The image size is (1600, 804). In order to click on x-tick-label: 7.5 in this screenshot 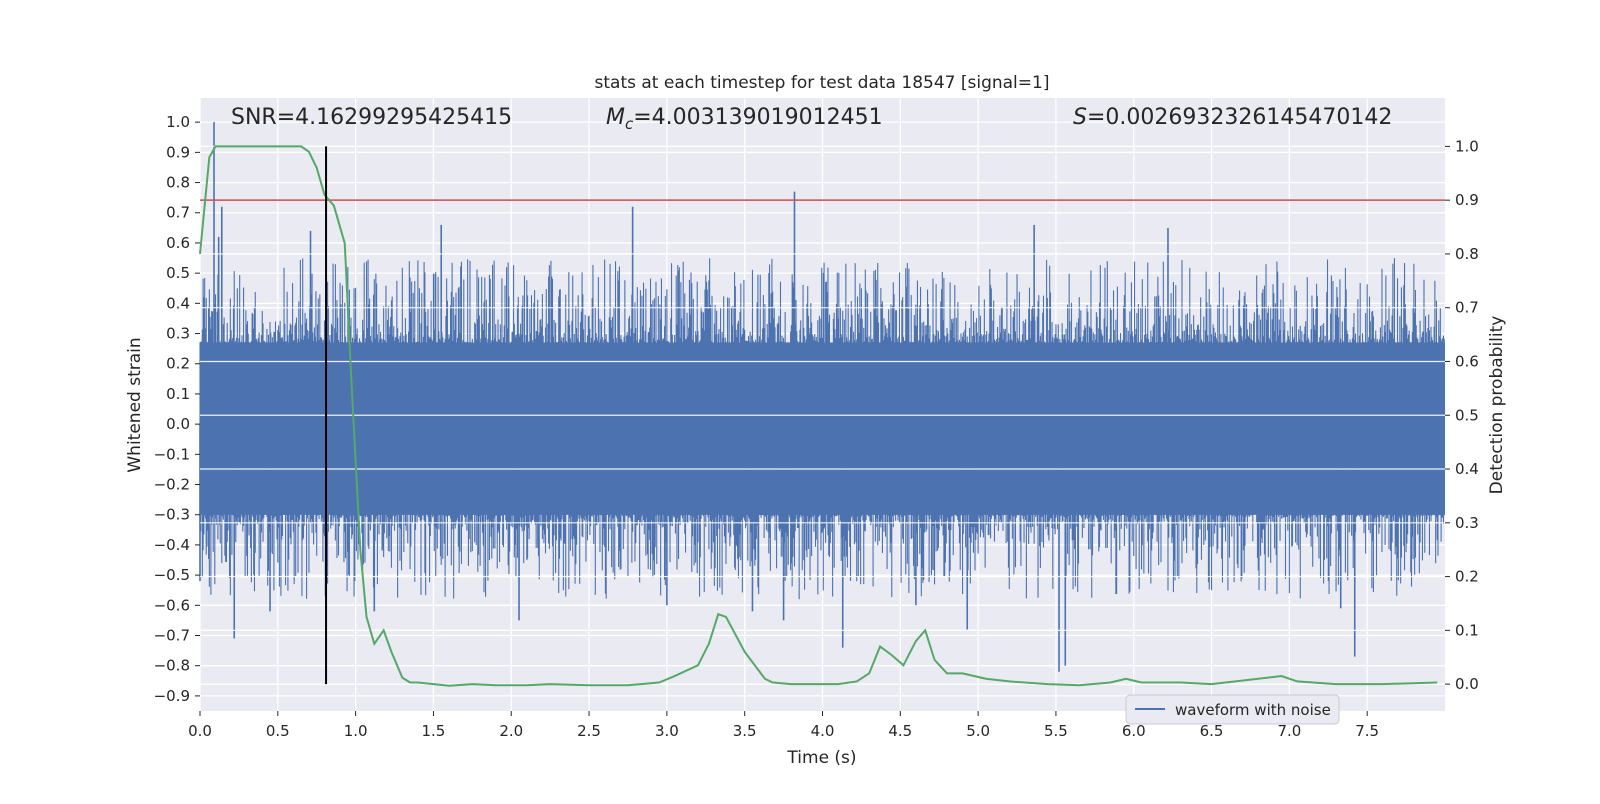, I will do `click(1367, 731)`.